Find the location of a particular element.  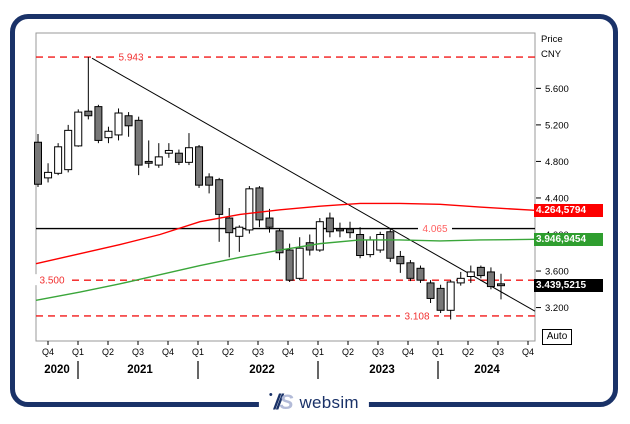

alltime-high-line-label-bg is located at coordinates (131, 57).